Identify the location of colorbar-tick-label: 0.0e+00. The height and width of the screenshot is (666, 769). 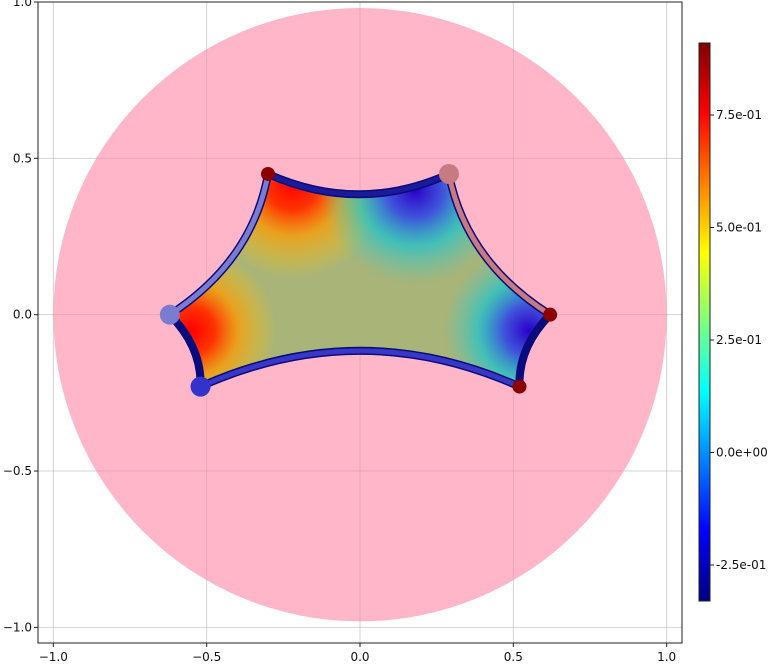
(742, 453).